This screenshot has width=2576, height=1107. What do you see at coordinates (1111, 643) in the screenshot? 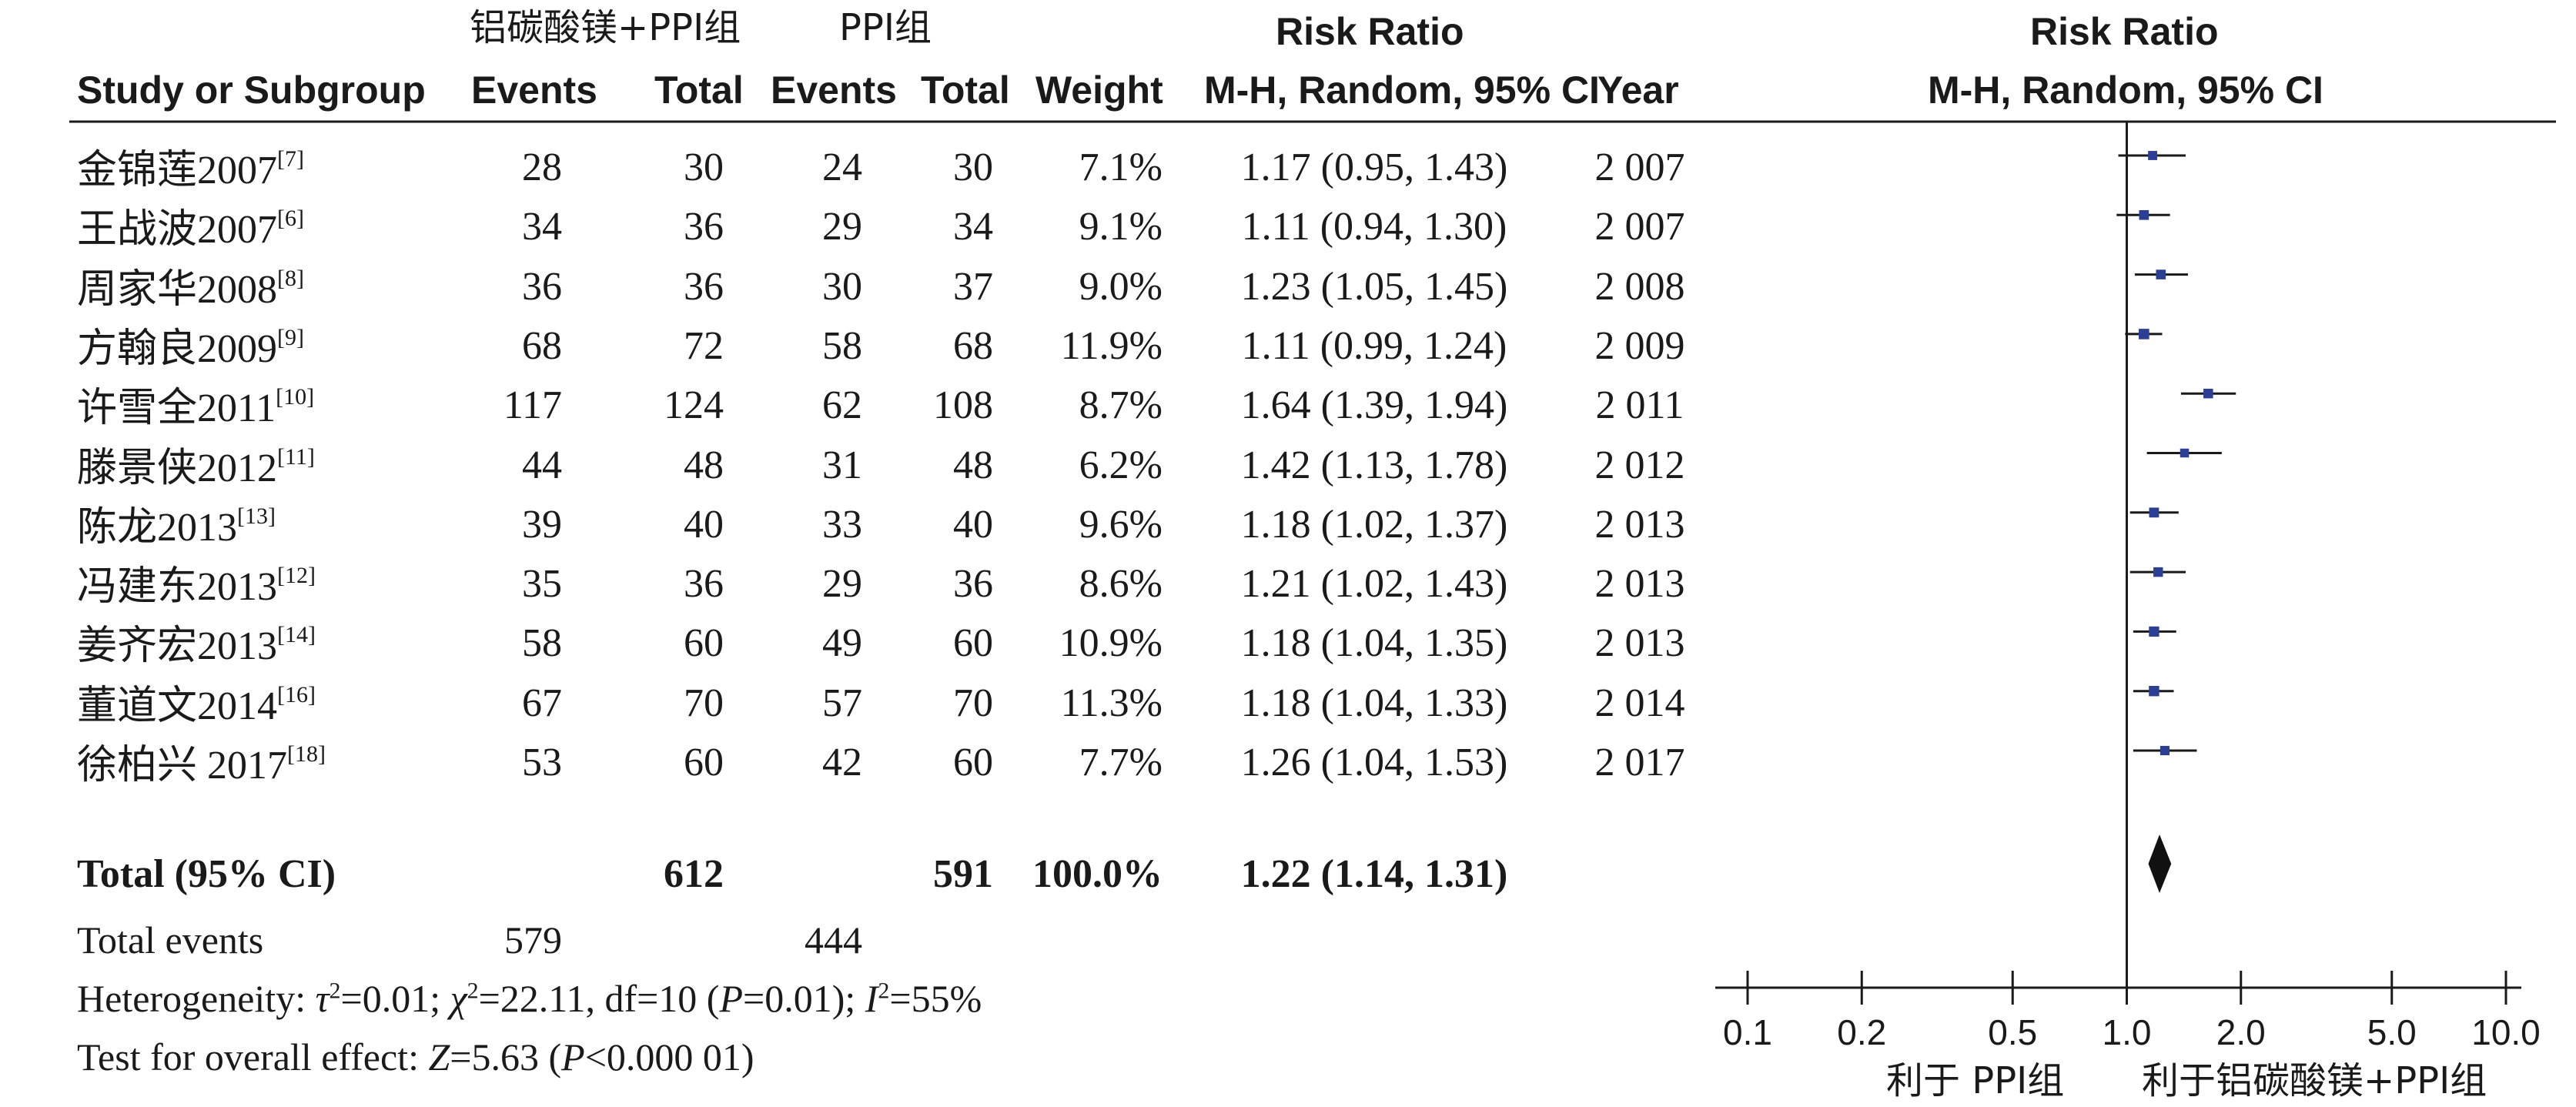
I see `study-weight: 10.9%` at bounding box center [1111, 643].